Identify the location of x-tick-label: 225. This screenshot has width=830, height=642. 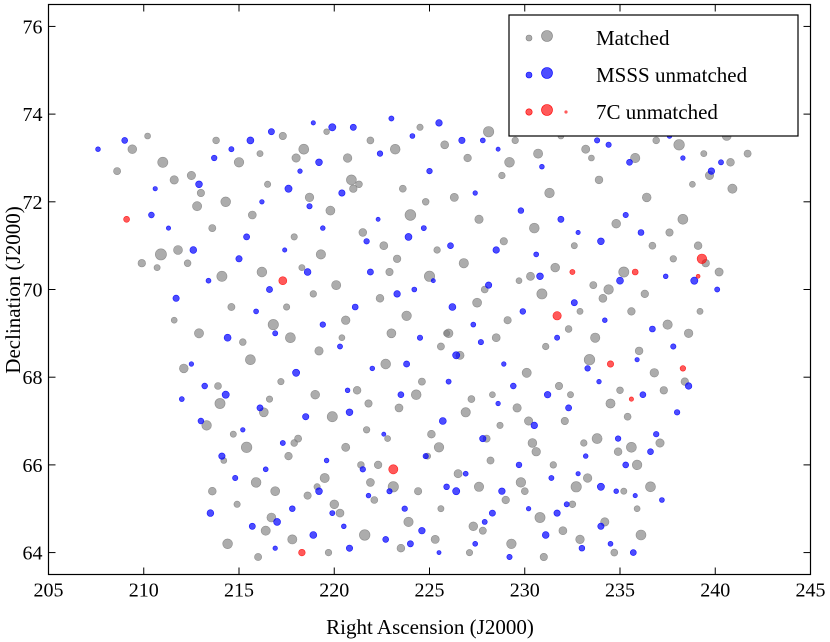
(430, 591).